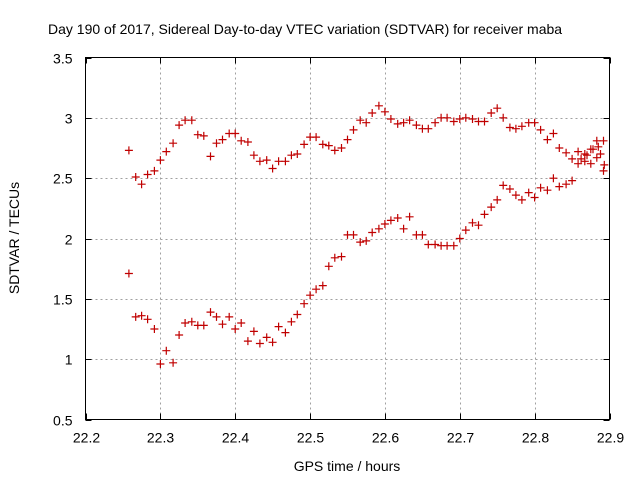 The height and width of the screenshot is (480, 640). What do you see at coordinates (460, 438) in the screenshot?
I see `x-tick-label: 22.7` at bounding box center [460, 438].